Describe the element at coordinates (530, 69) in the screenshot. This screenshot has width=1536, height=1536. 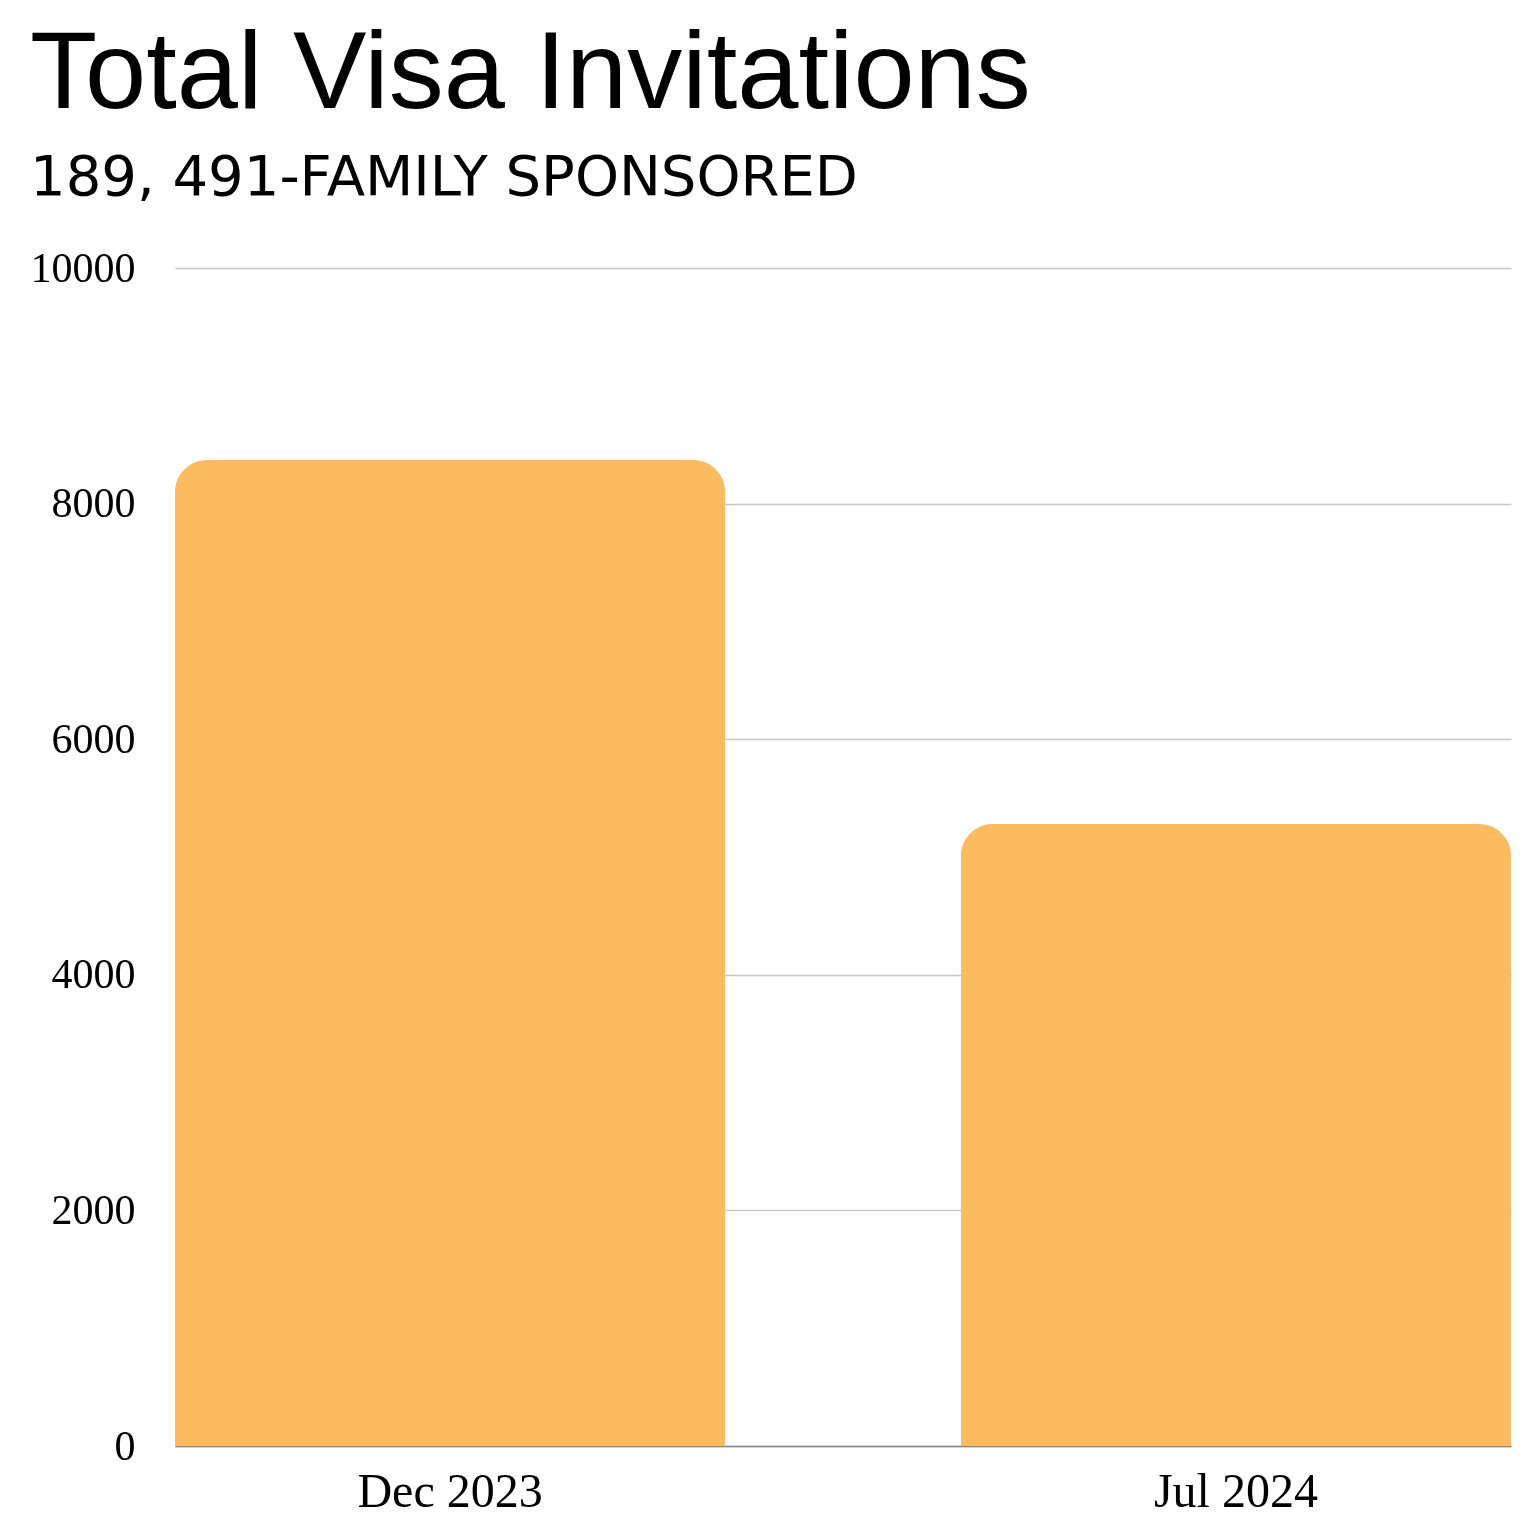
I see `chart-title: Total Visa Invitations` at that location.